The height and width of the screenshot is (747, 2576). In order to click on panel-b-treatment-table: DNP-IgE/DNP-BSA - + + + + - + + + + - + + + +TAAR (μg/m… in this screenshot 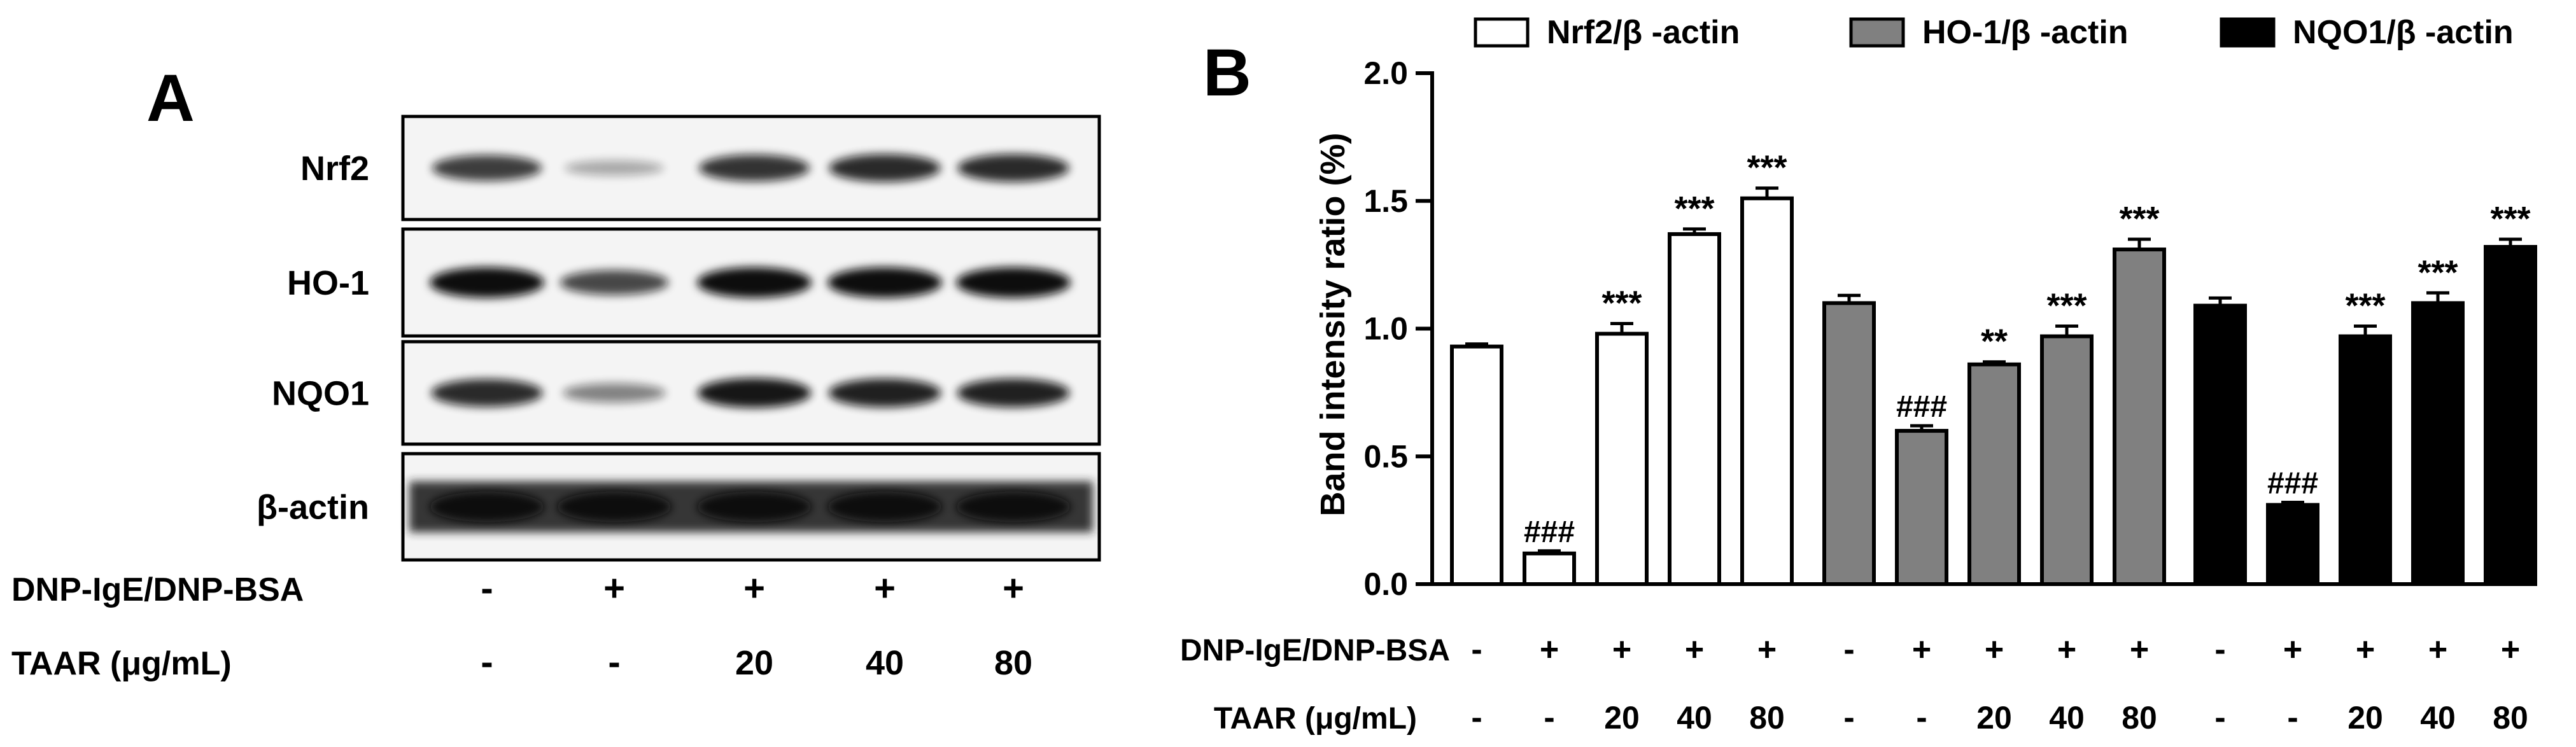, I will do `click(1854, 683)`.